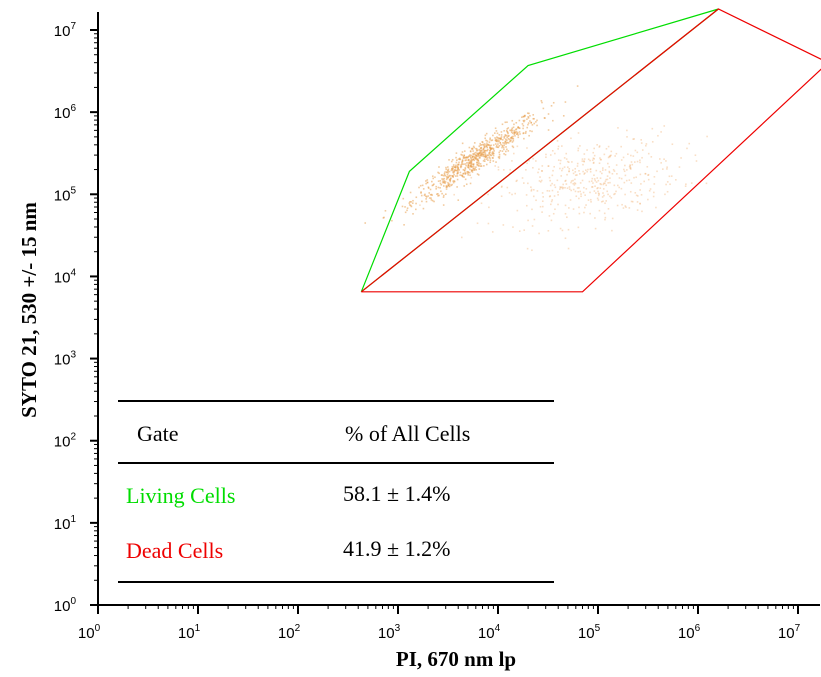  What do you see at coordinates (180, 495) in the screenshot?
I see `table-row-gate-living: Living Cells` at bounding box center [180, 495].